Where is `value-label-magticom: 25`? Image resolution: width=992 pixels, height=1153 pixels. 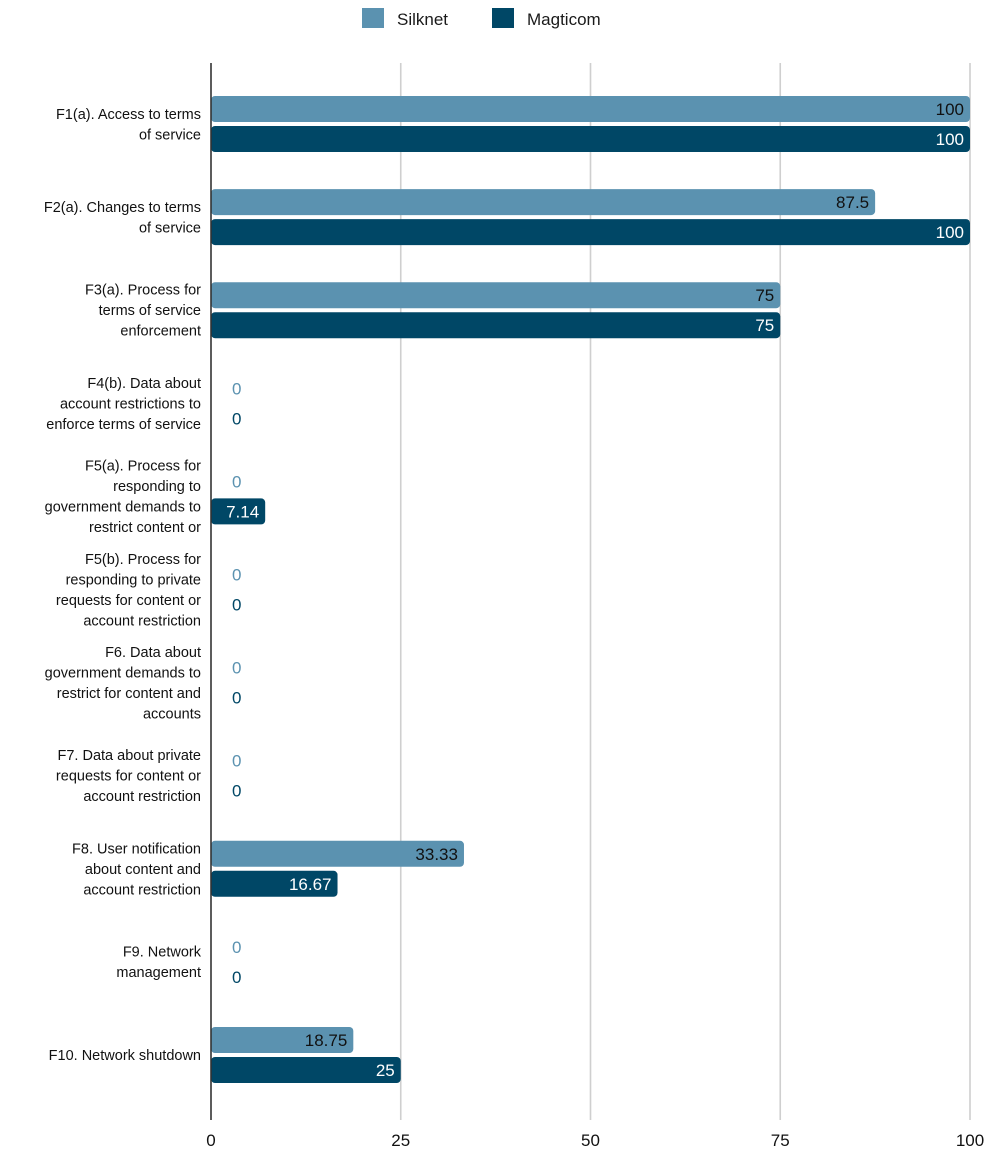
value-label-magticom: 25 is located at coordinates (385, 1070).